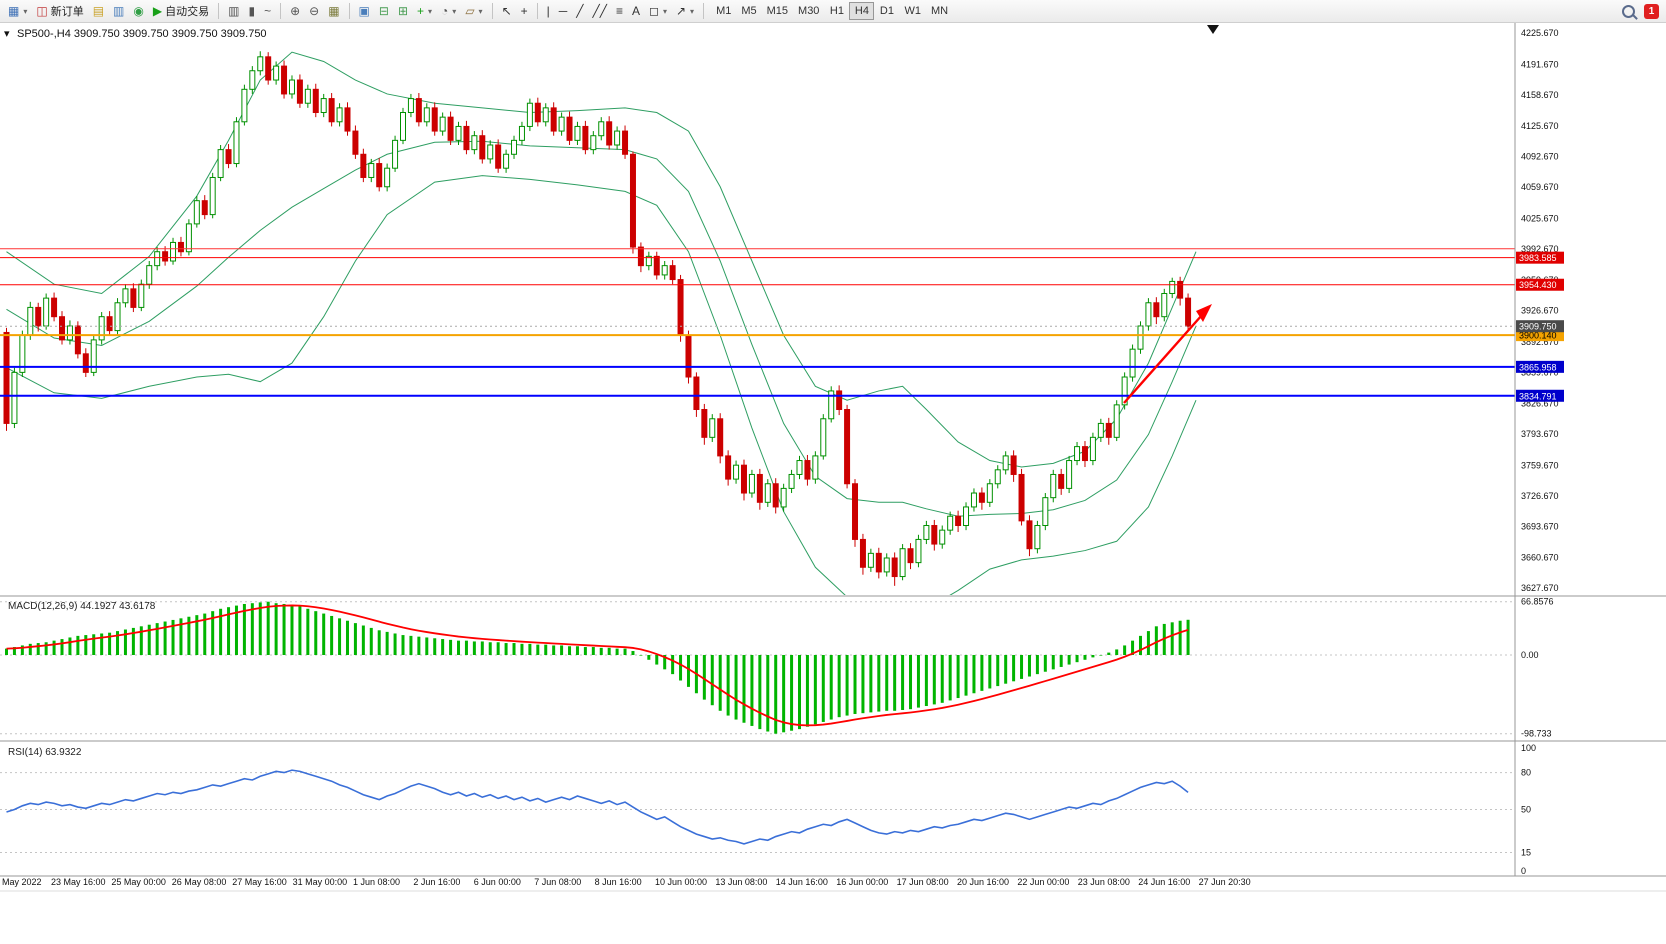 Image resolution: width=1666 pixels, height=944 pixels. I want to click on timeframe-mn-button: MN, so click(939, 11).